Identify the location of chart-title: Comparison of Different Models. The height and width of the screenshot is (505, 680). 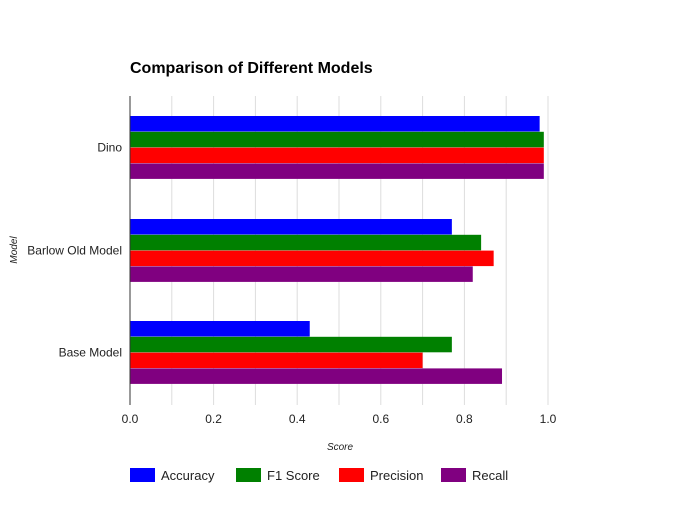
(251, 68).